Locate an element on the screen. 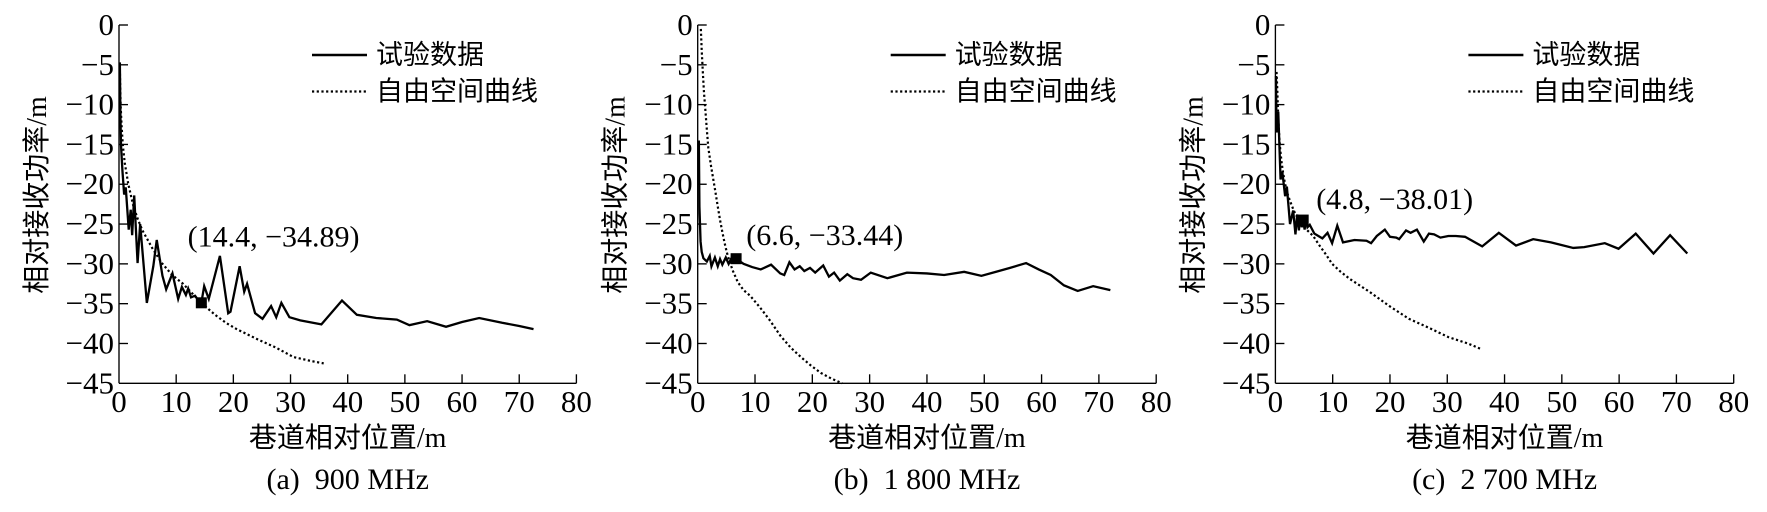  panel-caption: (c) 2 700 MHz is located at coordinates (1504, 479).